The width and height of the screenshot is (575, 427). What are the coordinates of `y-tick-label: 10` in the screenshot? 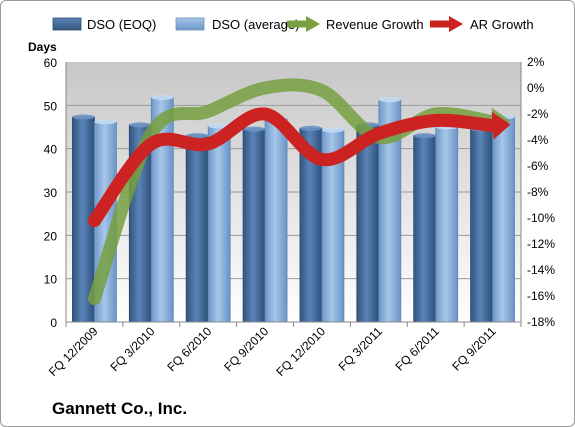 It's located at (51, 280).